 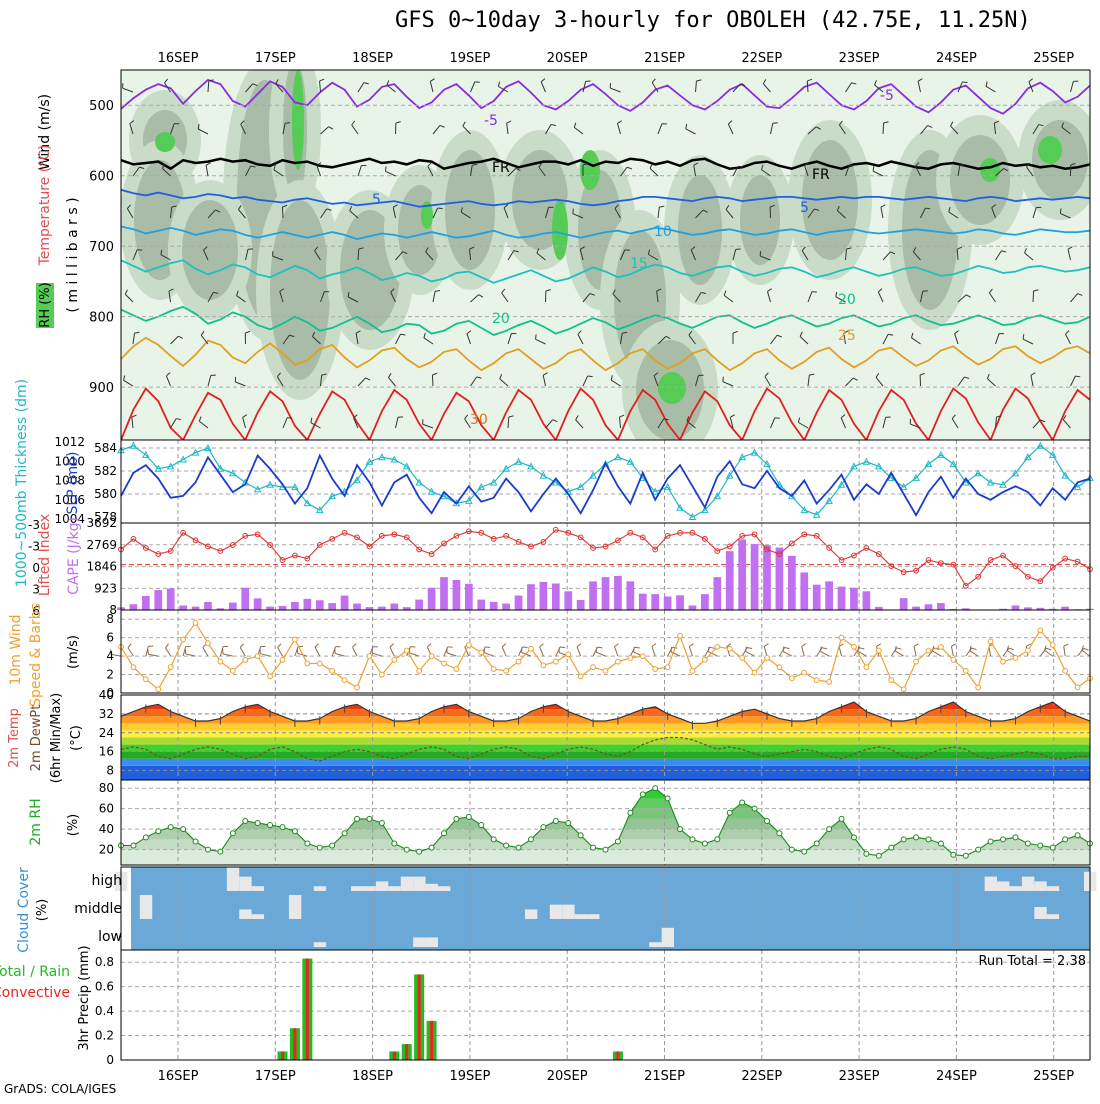 I want to click on cloud-level-label: high, so click(x=106, y=881).